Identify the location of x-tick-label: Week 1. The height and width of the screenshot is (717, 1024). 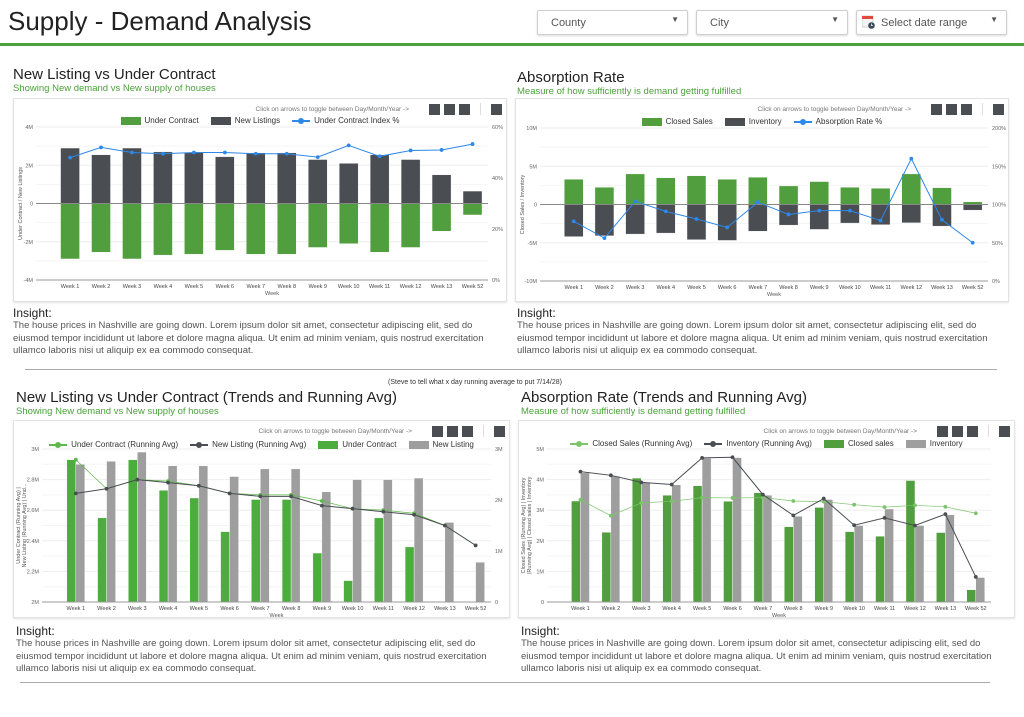
(573, 288).